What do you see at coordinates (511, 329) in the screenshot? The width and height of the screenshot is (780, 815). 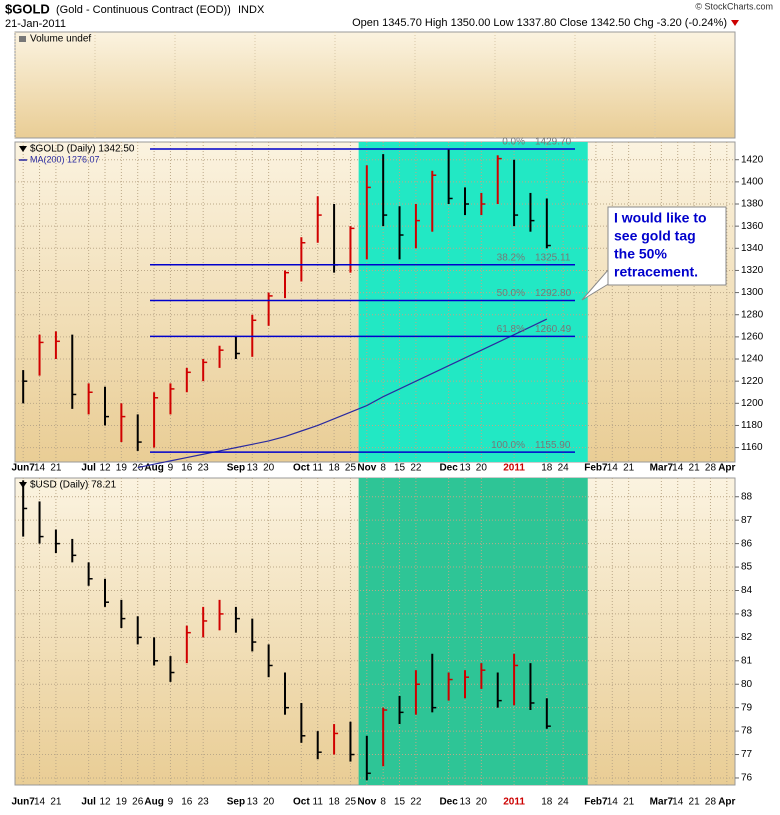 I see `fib-percent: 61.8%` at bounding box center [511, 329].